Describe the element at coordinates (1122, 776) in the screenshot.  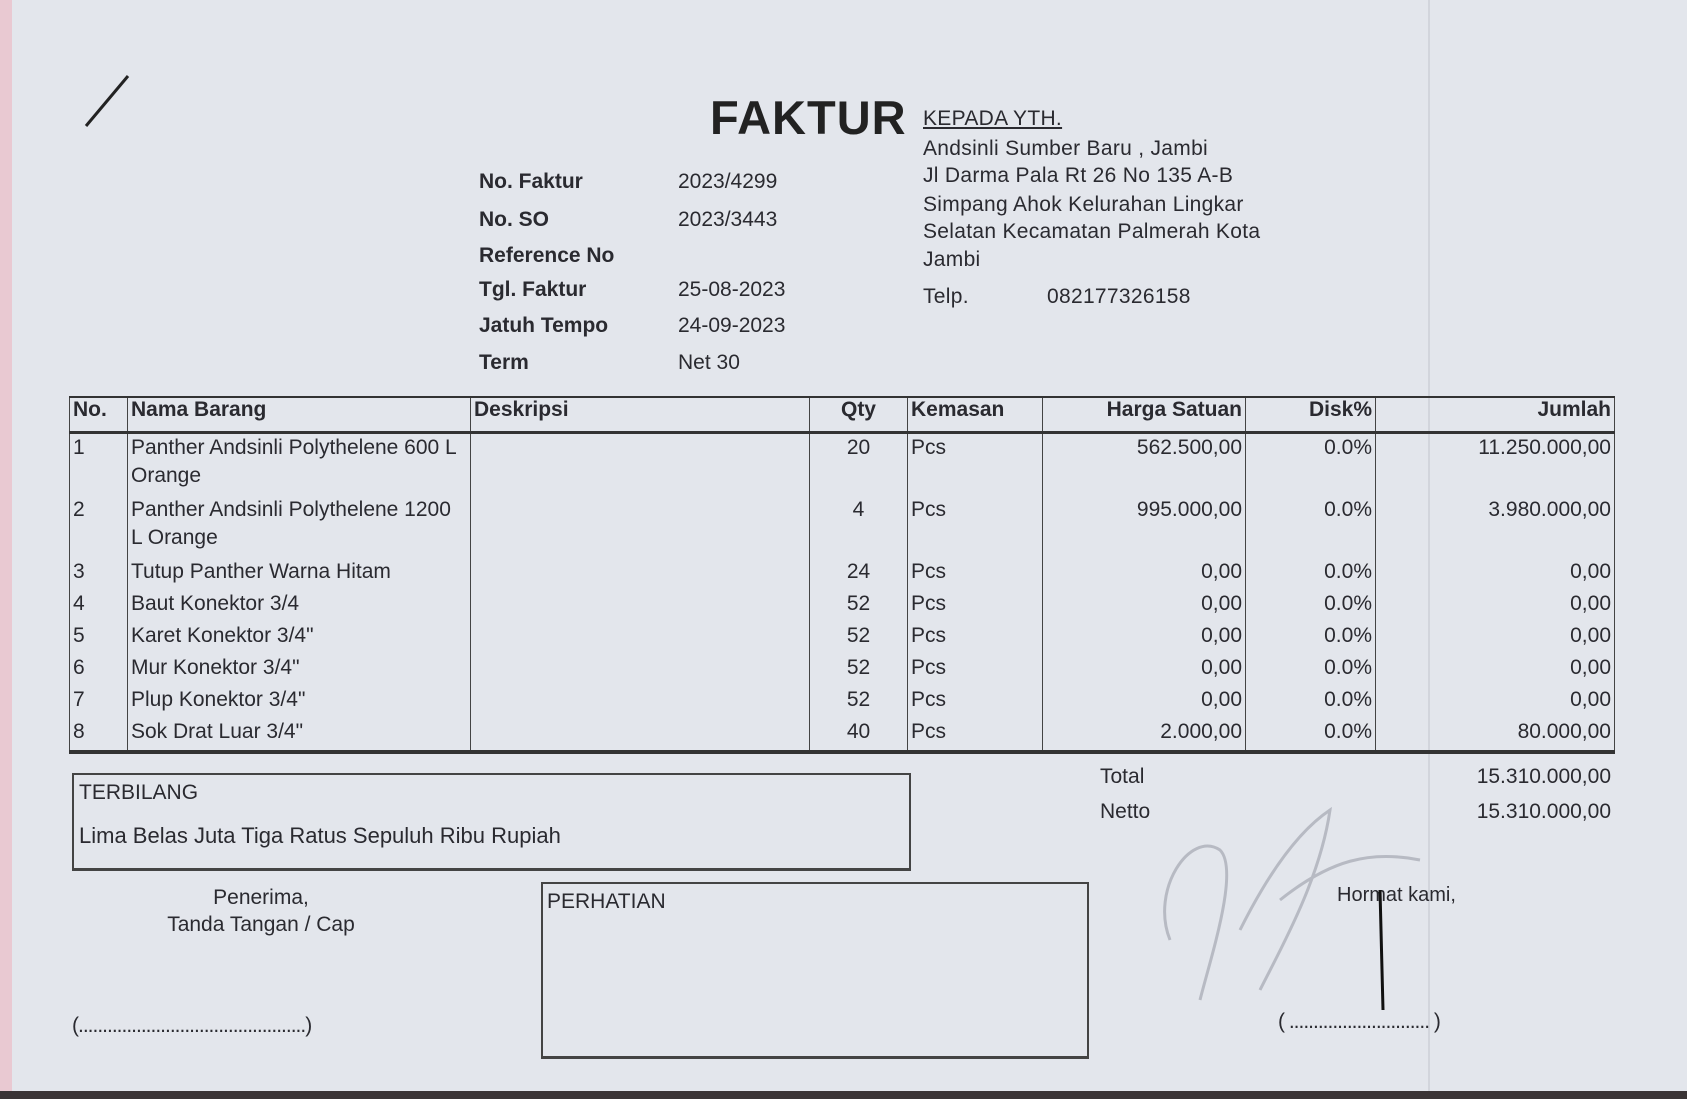
I see `total-label: Total` at that location.